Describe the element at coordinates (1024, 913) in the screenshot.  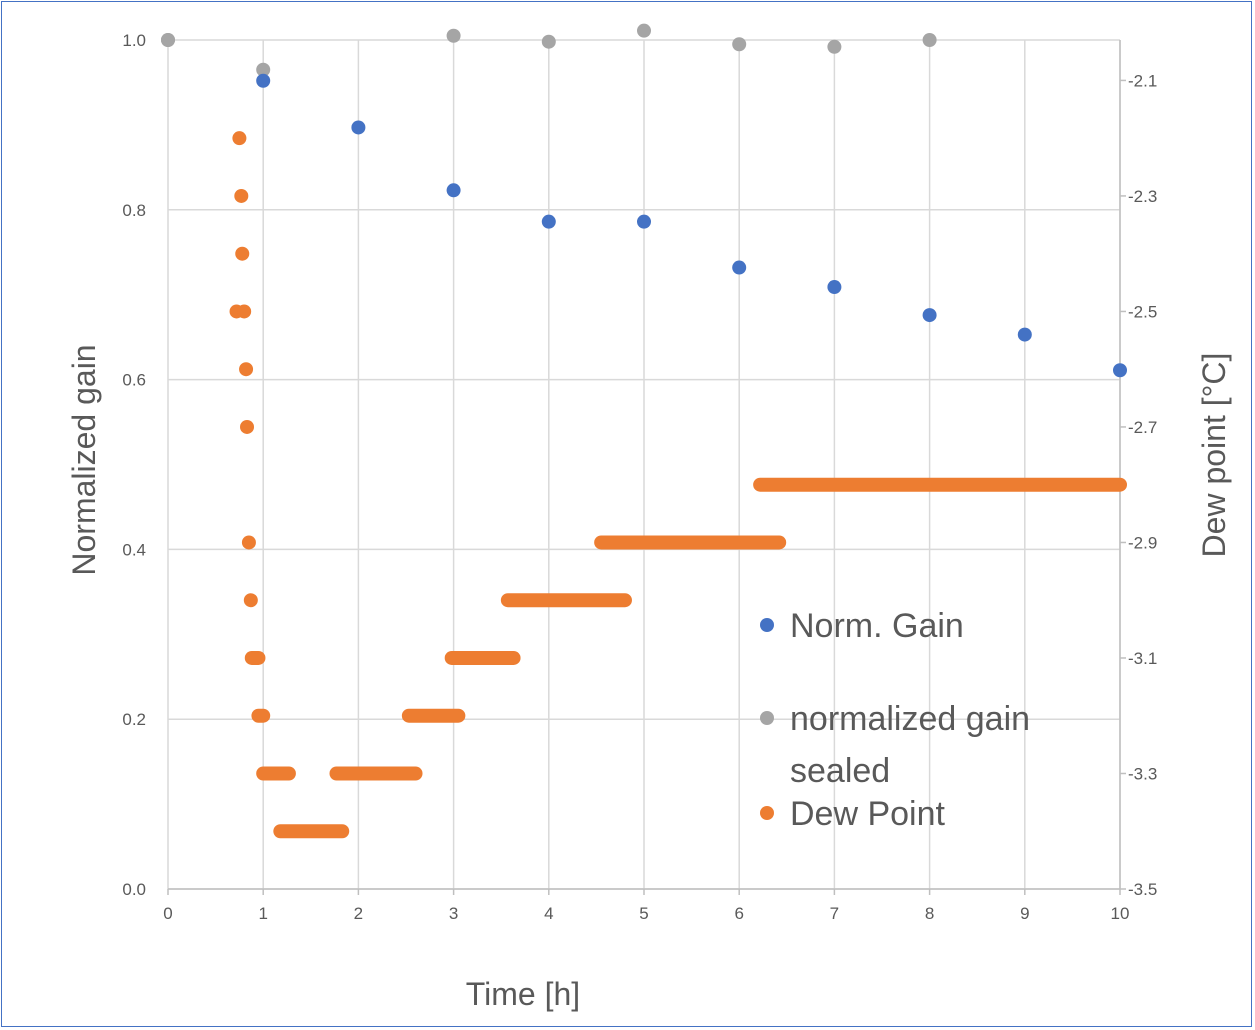
I see `x-tick-label: 9` at that location.